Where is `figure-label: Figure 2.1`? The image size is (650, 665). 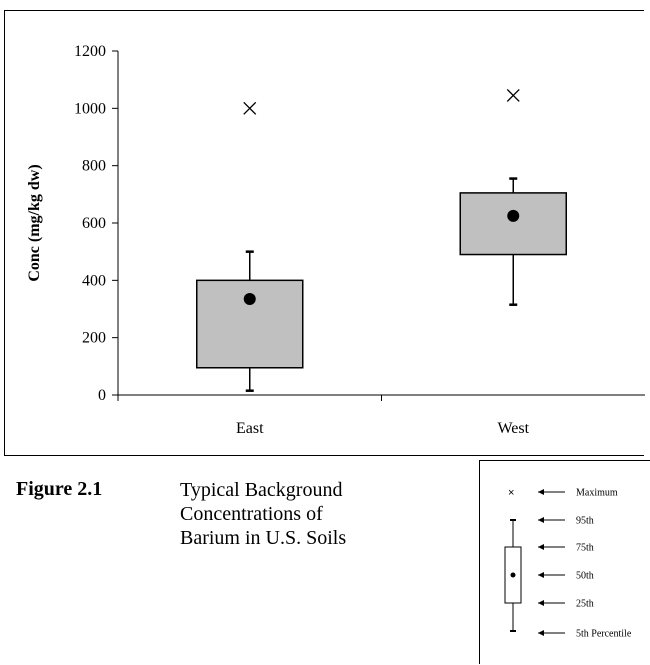 figure-label: Figure 2.1 is located at coordinates (59, 489).